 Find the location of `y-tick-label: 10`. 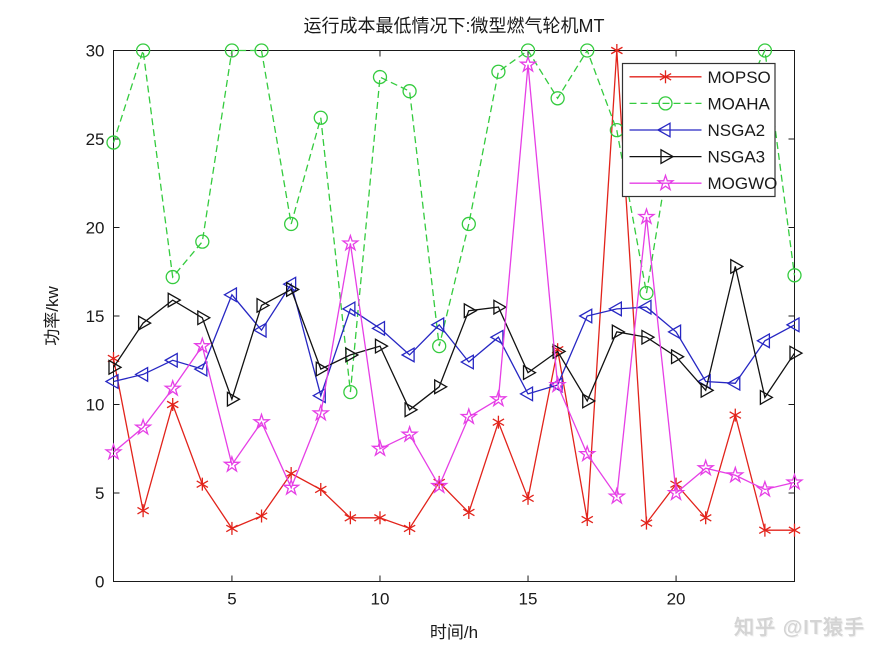

y-tick-label: 10 is located at coordinates (95, 405).